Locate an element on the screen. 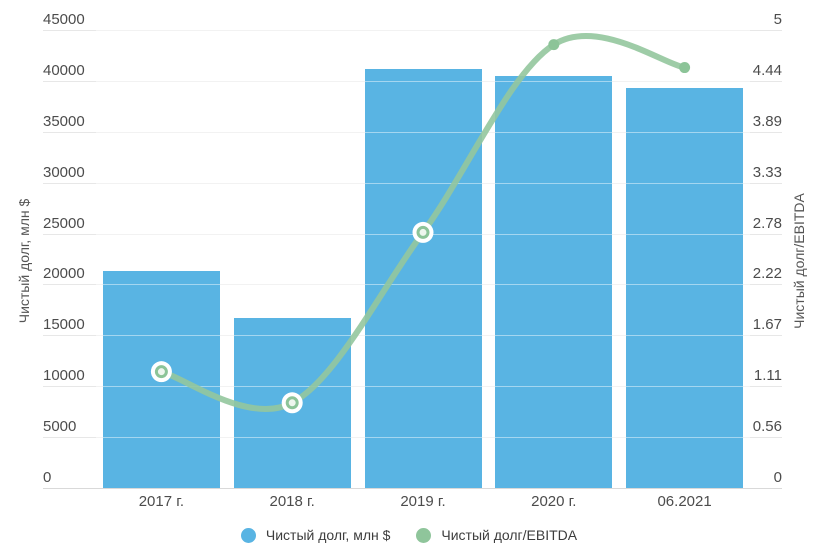  right-axis-tick: 0.56 is located at coordinates (767, 427).